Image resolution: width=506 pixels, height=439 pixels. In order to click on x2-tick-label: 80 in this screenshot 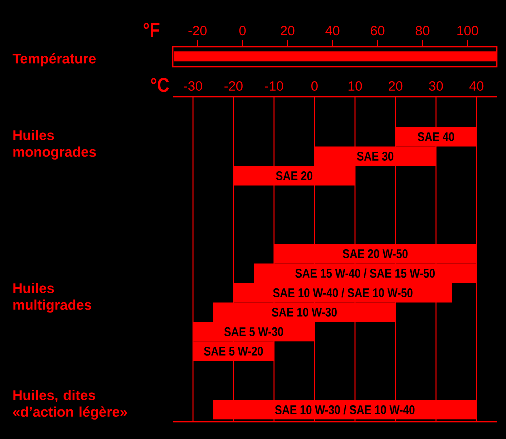, I will do `click(423, 31)`.